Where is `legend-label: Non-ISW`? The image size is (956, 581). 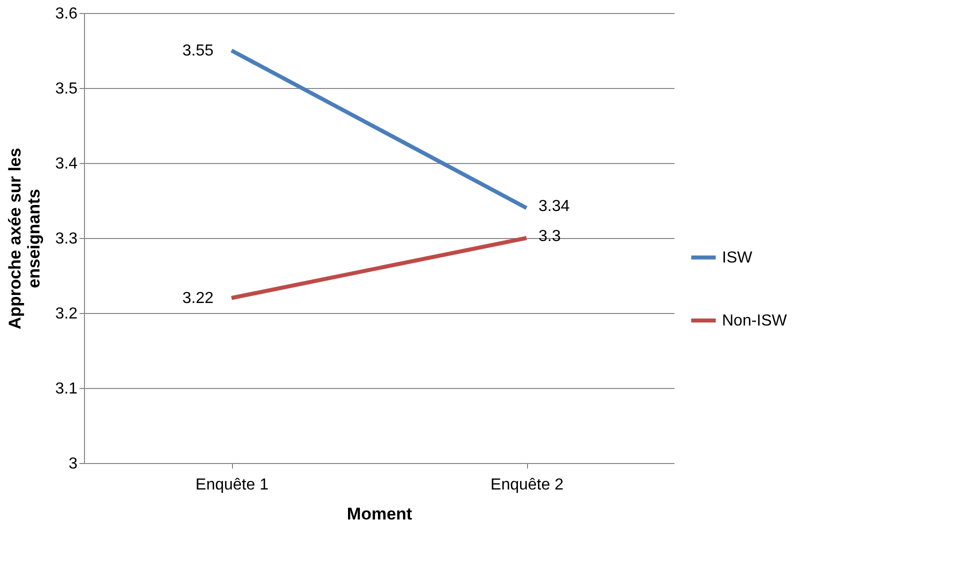 legend-label: Non-ISW is located at coordinates (755, 321).